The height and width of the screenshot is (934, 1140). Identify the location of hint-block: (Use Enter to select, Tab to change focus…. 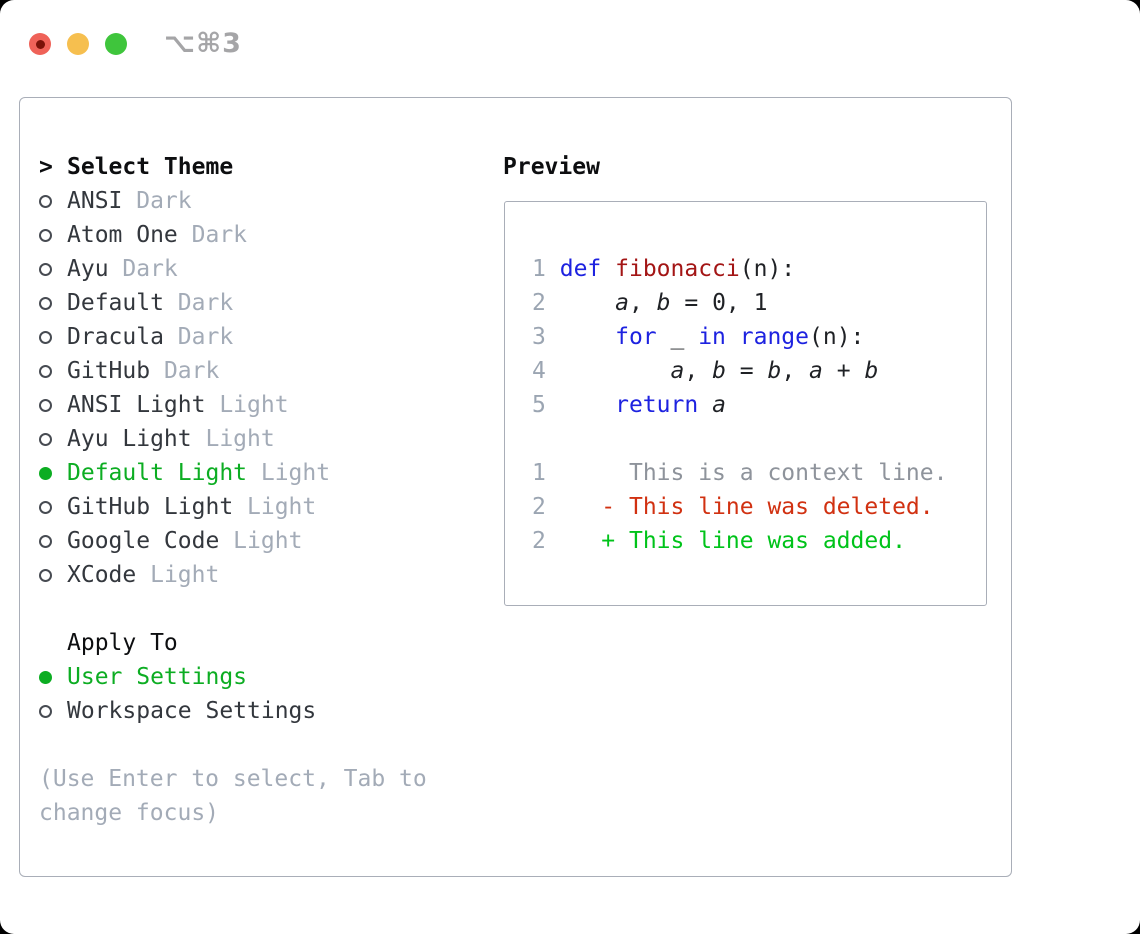
(233, 796).